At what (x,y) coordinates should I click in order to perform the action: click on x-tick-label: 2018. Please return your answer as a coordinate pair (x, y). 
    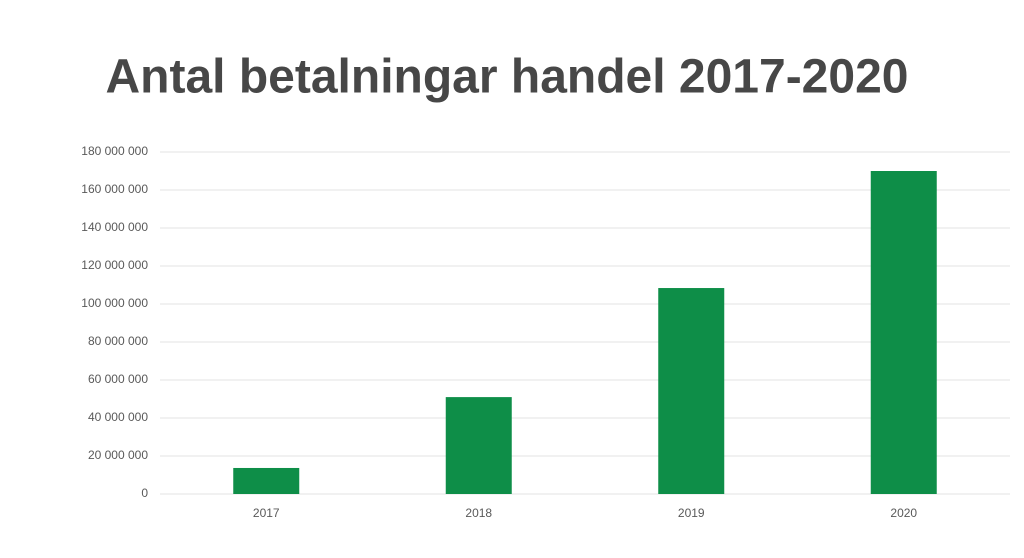
    Looking at the image, I should click on (478, 513).